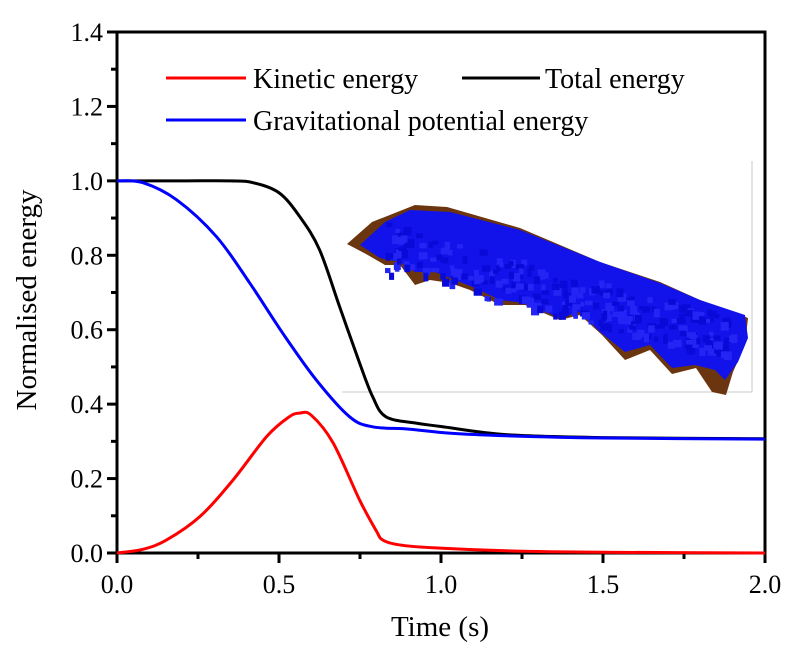 This screenshot has height=653, width=791. I want to click on legend-label-total: Total energy, so click(615, 79).